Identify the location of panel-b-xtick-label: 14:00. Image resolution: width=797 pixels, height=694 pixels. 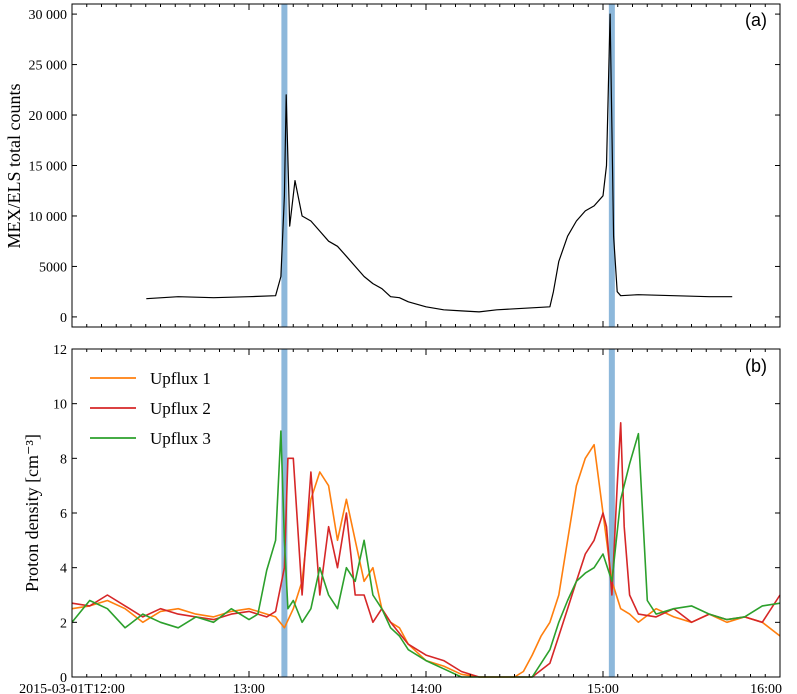
(426, 688).